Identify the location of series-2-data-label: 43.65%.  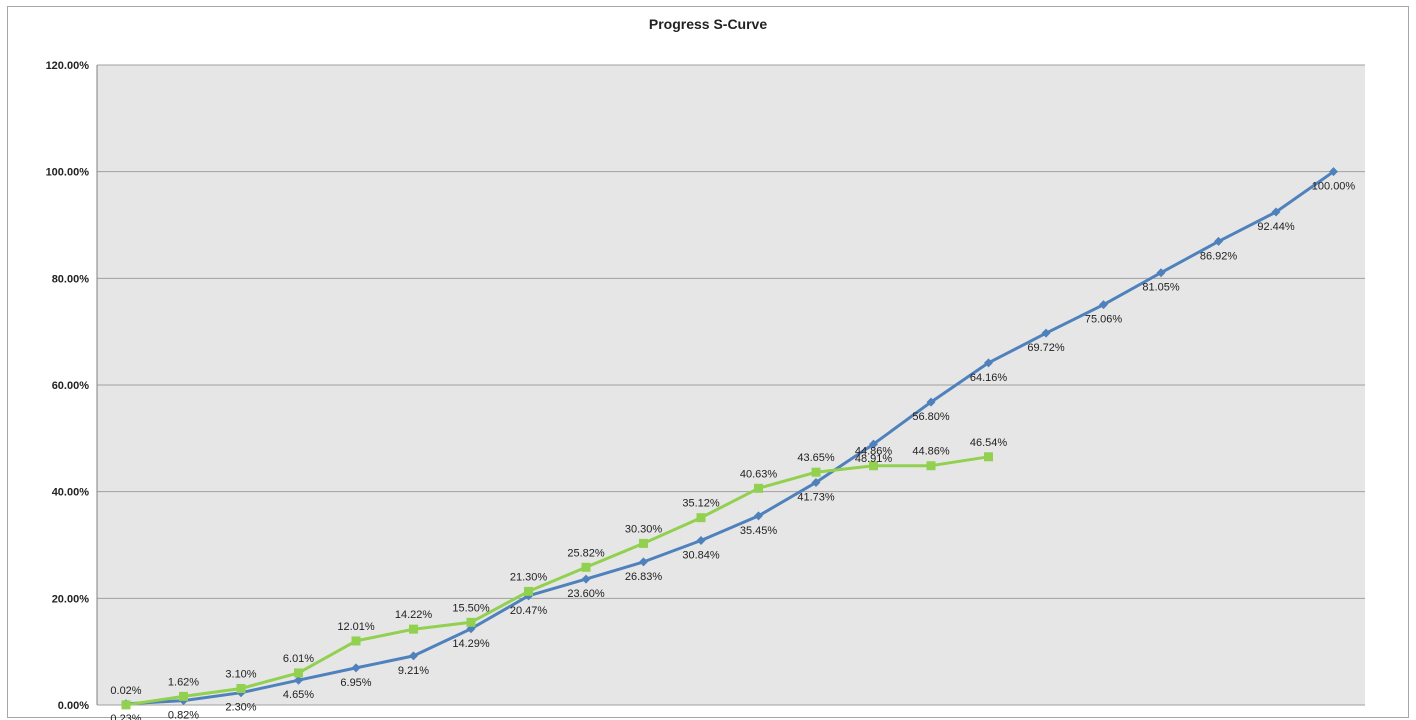
(816, 458).